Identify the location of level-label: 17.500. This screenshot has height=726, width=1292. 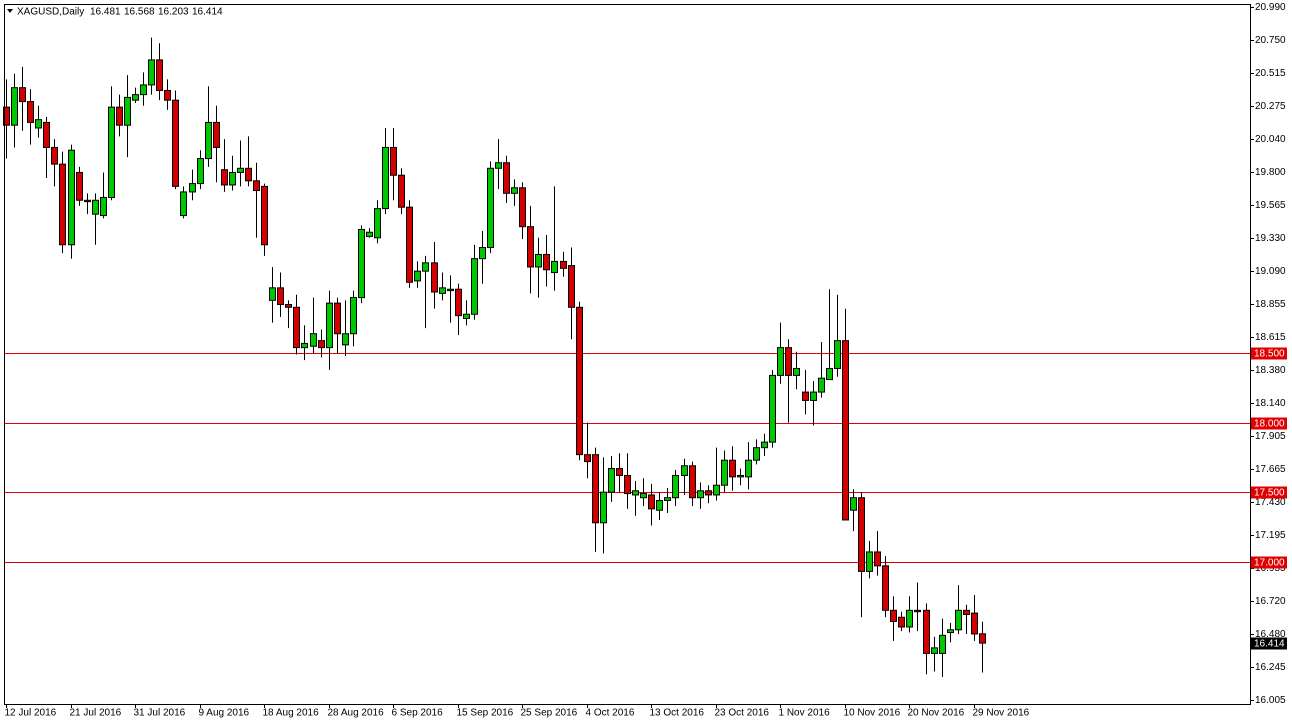
(1269, 493).